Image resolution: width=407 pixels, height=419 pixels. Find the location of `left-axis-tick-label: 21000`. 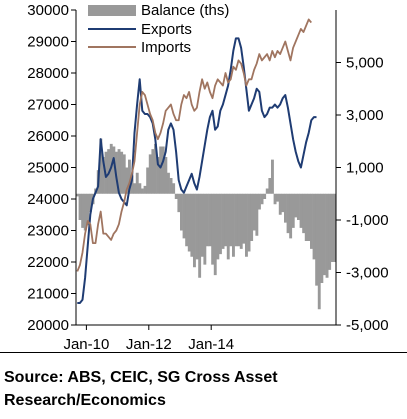

left-axis-tick-label: 21000 is located at coordinates (48, 294).